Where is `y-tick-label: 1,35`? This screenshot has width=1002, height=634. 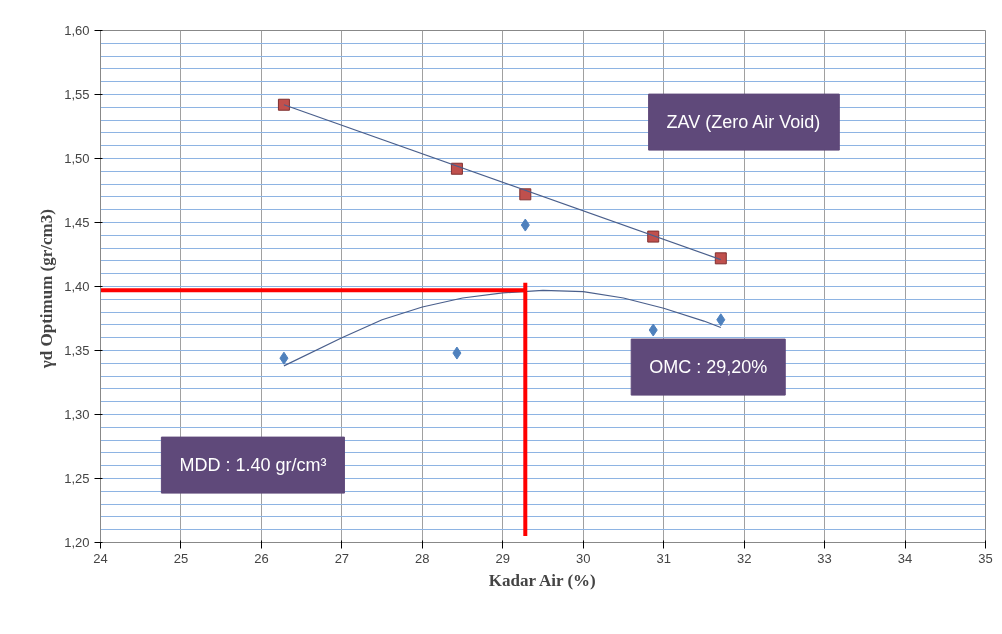
y-tick-label: 1,35 is located at coordinates (77, 350).